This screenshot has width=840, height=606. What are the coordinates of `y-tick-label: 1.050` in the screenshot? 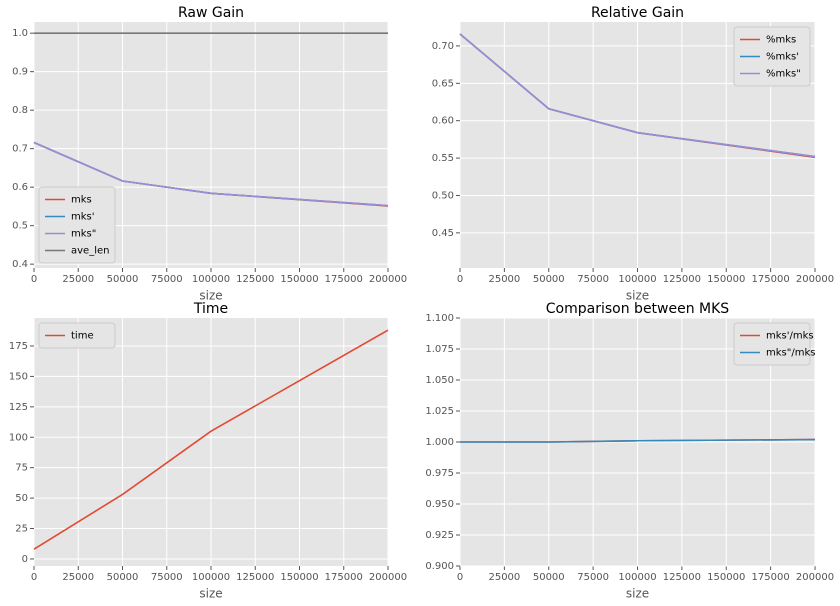 It's located at (439, 380).